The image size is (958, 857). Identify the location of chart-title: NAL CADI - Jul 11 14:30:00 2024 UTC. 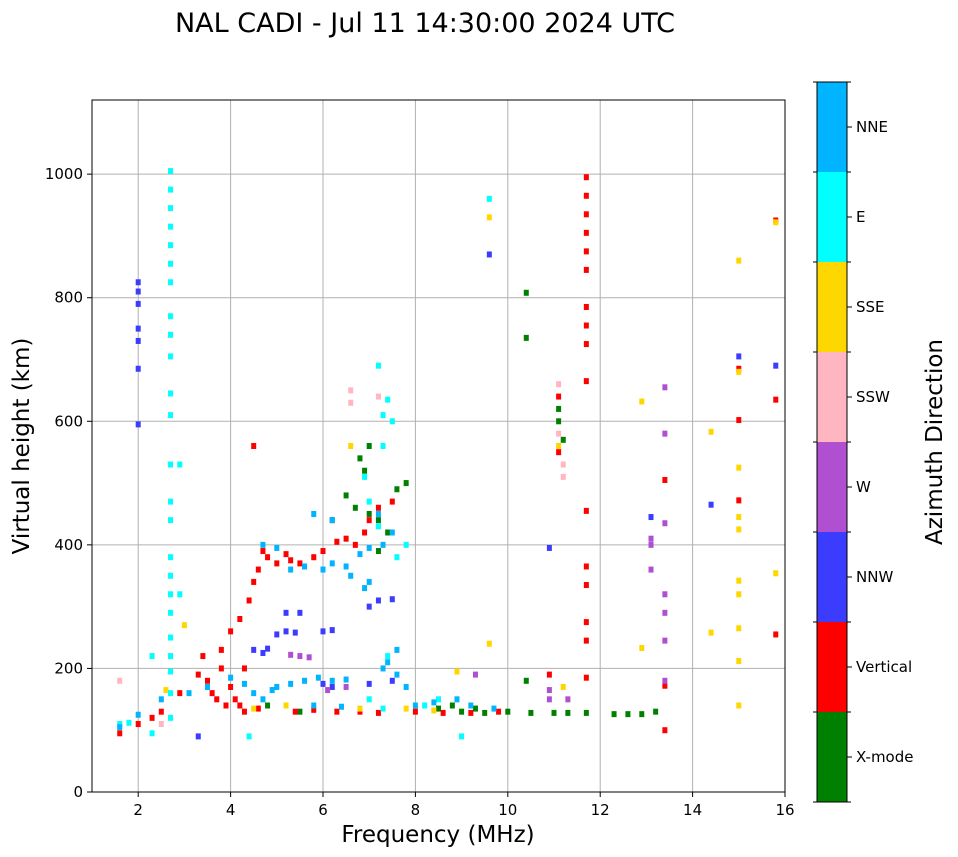
(425, 23).